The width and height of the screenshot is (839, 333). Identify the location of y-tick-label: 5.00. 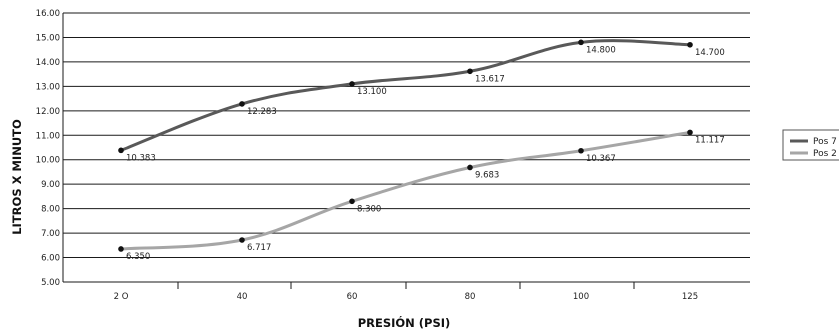
(50, 283).